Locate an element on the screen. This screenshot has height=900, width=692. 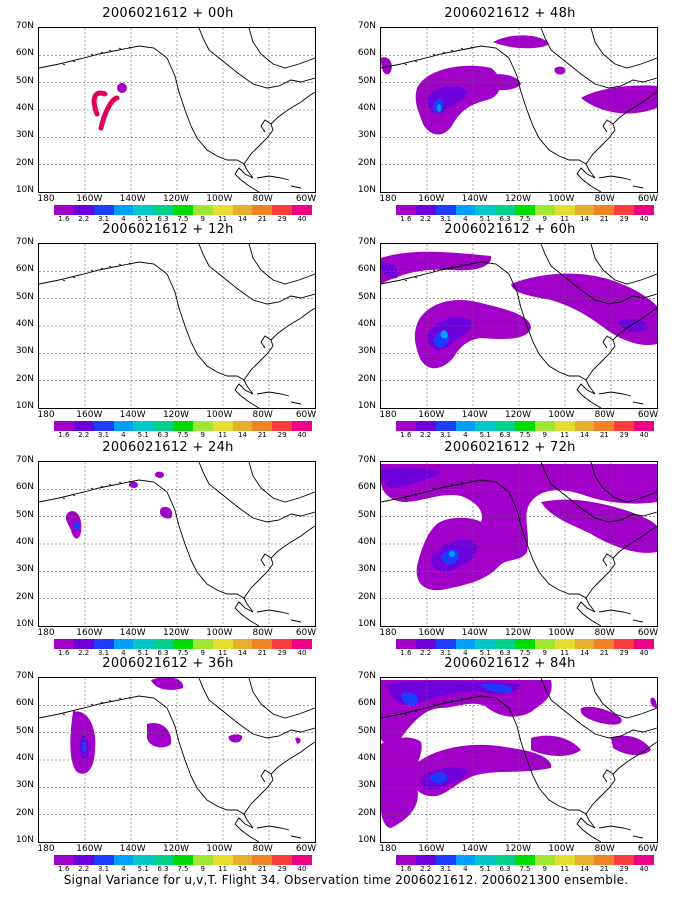
colorbar-label: 11 is located at coordinates (223, 435).